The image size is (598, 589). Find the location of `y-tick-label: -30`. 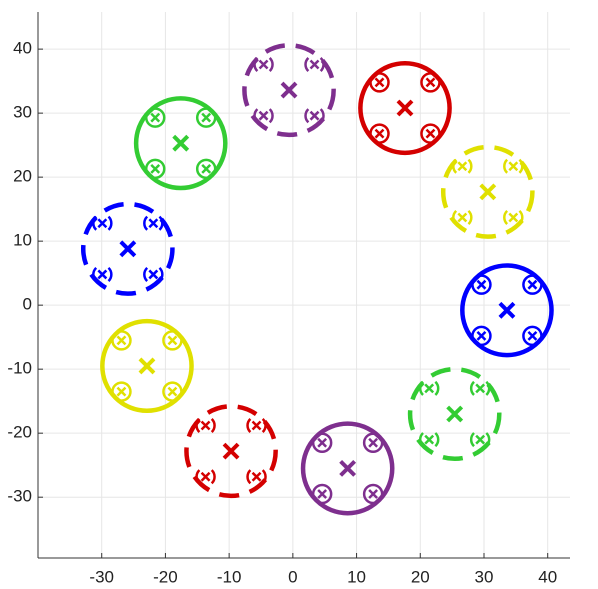

y-tick-label: -30 is located at coordinates (19, 496).